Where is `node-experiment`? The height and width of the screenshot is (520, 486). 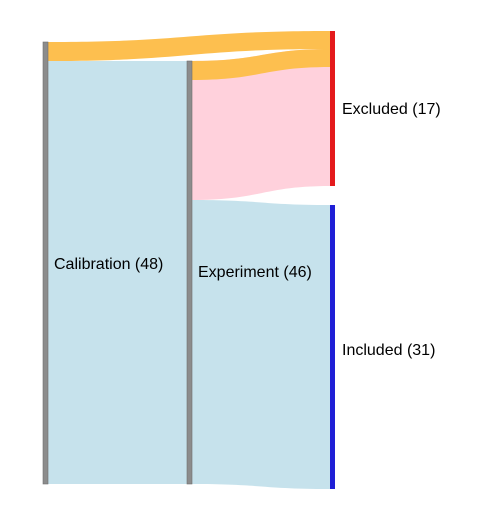 node-experiment is located at coordinates (189, 272).